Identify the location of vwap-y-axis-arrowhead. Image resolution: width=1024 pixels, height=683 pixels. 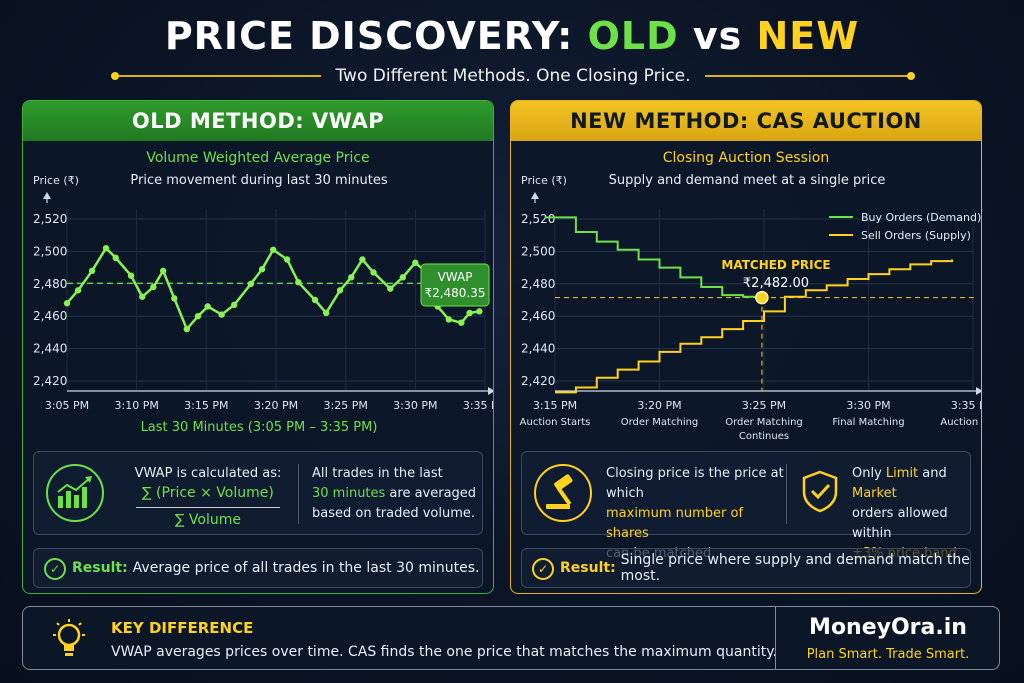
(47, 195).